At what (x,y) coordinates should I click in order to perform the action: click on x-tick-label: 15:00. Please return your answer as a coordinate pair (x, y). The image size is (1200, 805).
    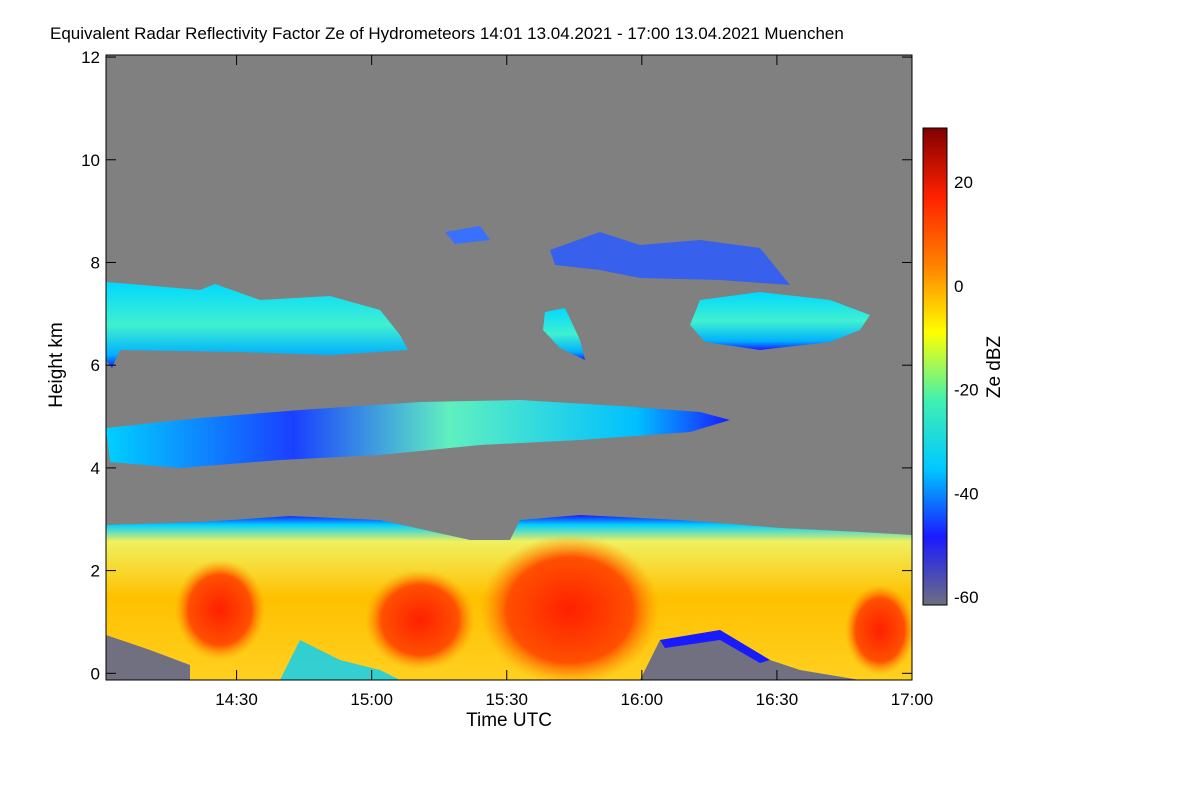
    Looking at the image, I should click on (371, 699).